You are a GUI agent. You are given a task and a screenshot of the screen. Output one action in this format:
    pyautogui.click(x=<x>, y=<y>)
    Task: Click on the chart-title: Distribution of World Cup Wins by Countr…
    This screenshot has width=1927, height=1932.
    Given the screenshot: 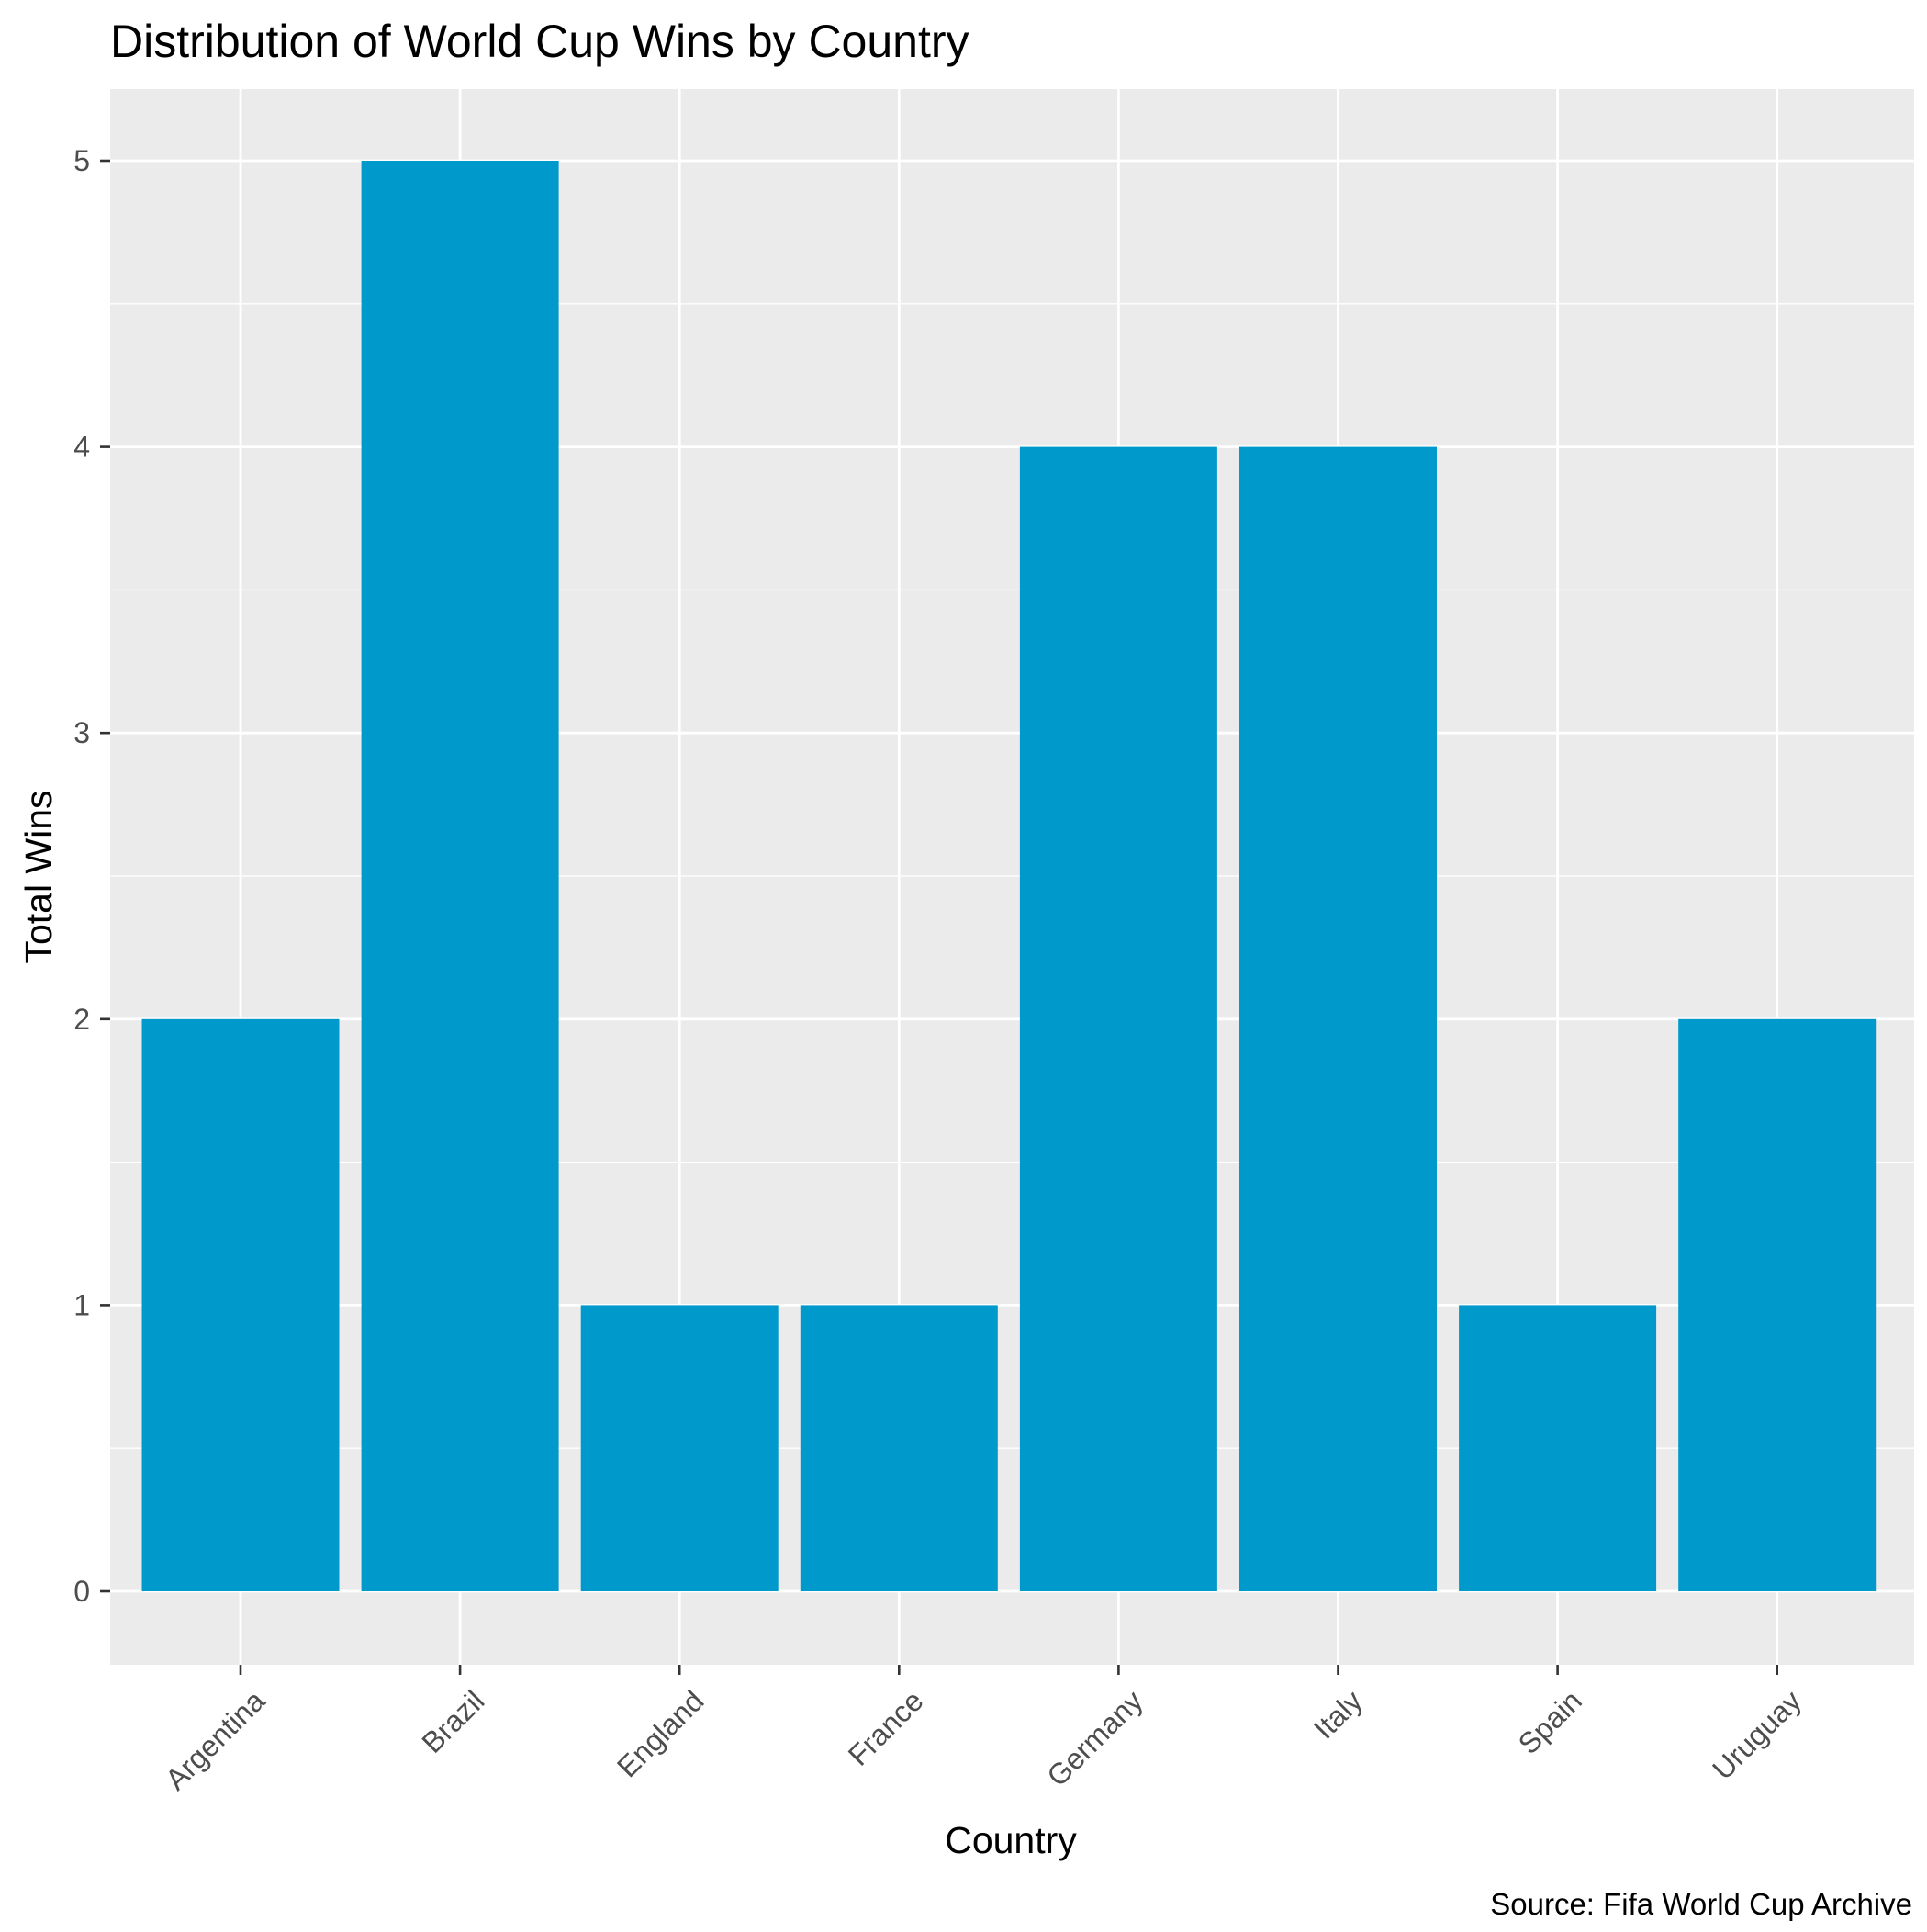 What is the action you would take?
    pyautogui.click(x=540, y=41)
    